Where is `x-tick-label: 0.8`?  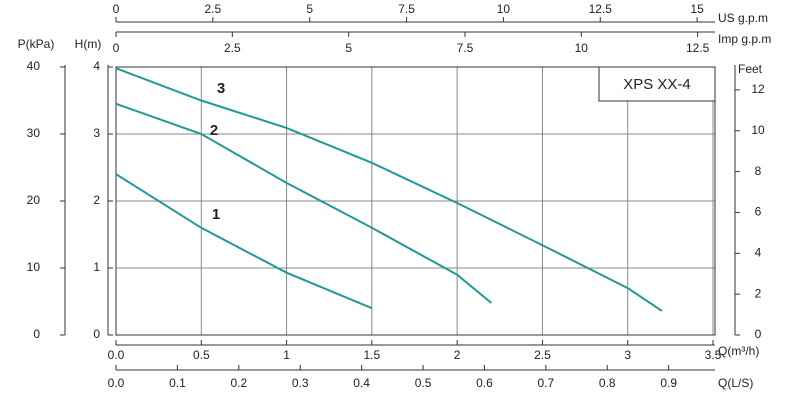
x-tick-label: 0.8 is located at coordinates (607, 383).